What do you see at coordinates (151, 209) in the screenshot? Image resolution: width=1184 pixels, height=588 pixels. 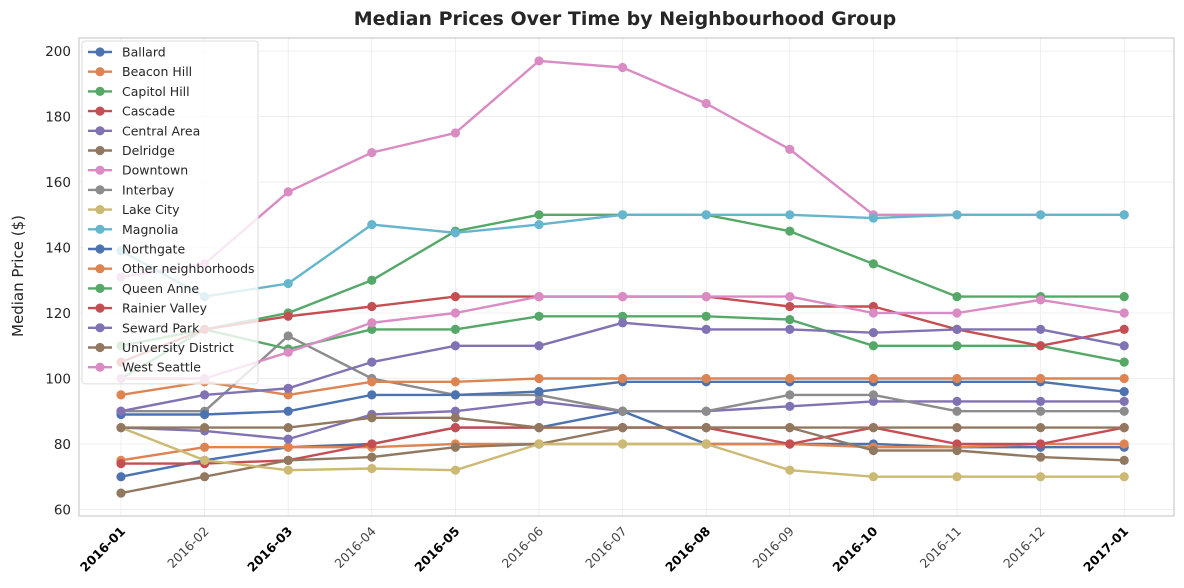 I see `legend-label: Lake City` at bounding box center [151, 209].